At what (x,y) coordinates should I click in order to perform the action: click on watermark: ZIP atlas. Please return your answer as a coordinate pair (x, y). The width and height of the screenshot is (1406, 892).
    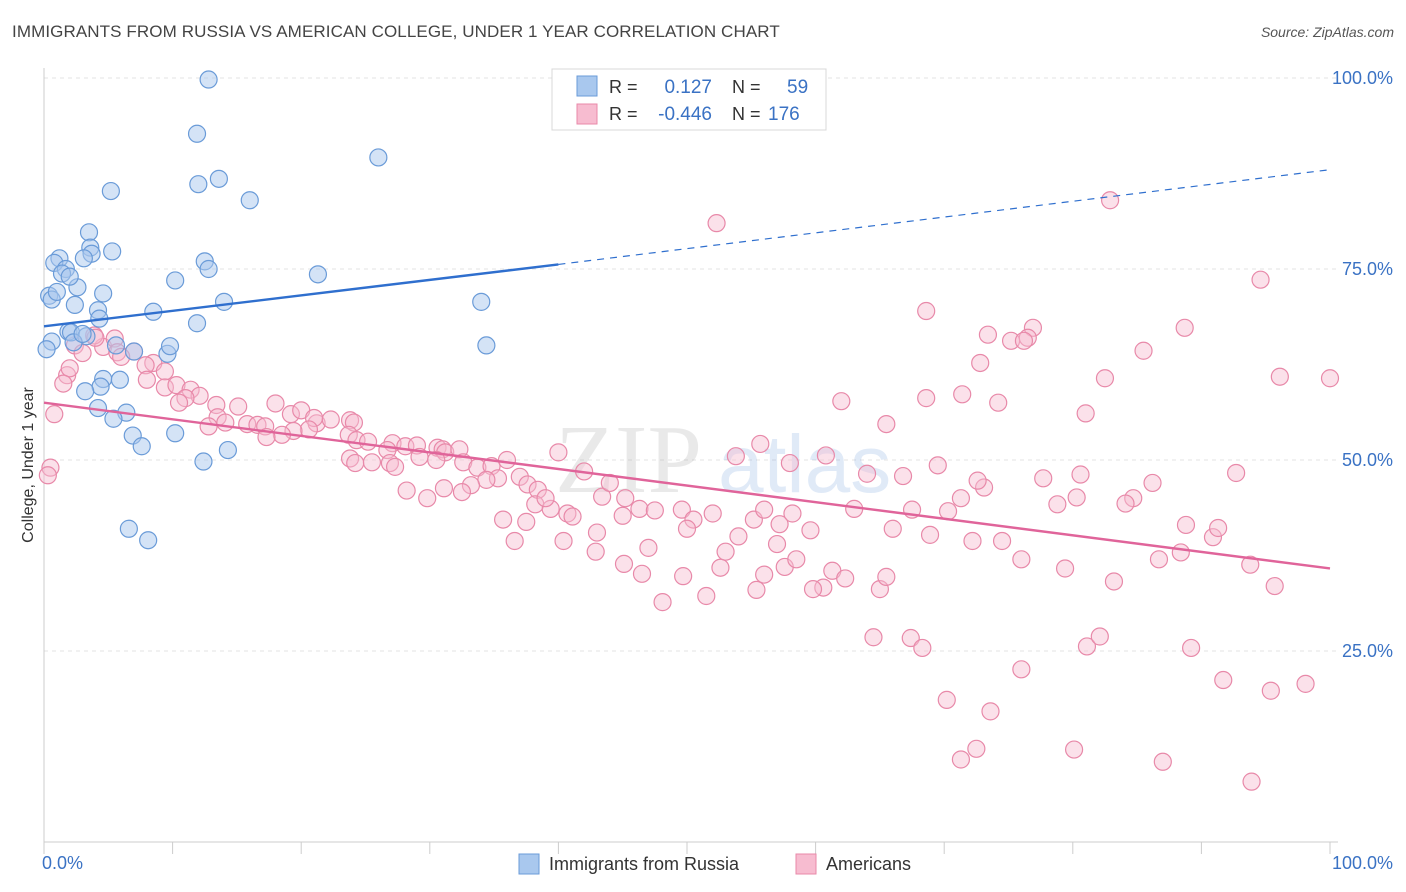
    Looking at the image, I should click on (723, 460).